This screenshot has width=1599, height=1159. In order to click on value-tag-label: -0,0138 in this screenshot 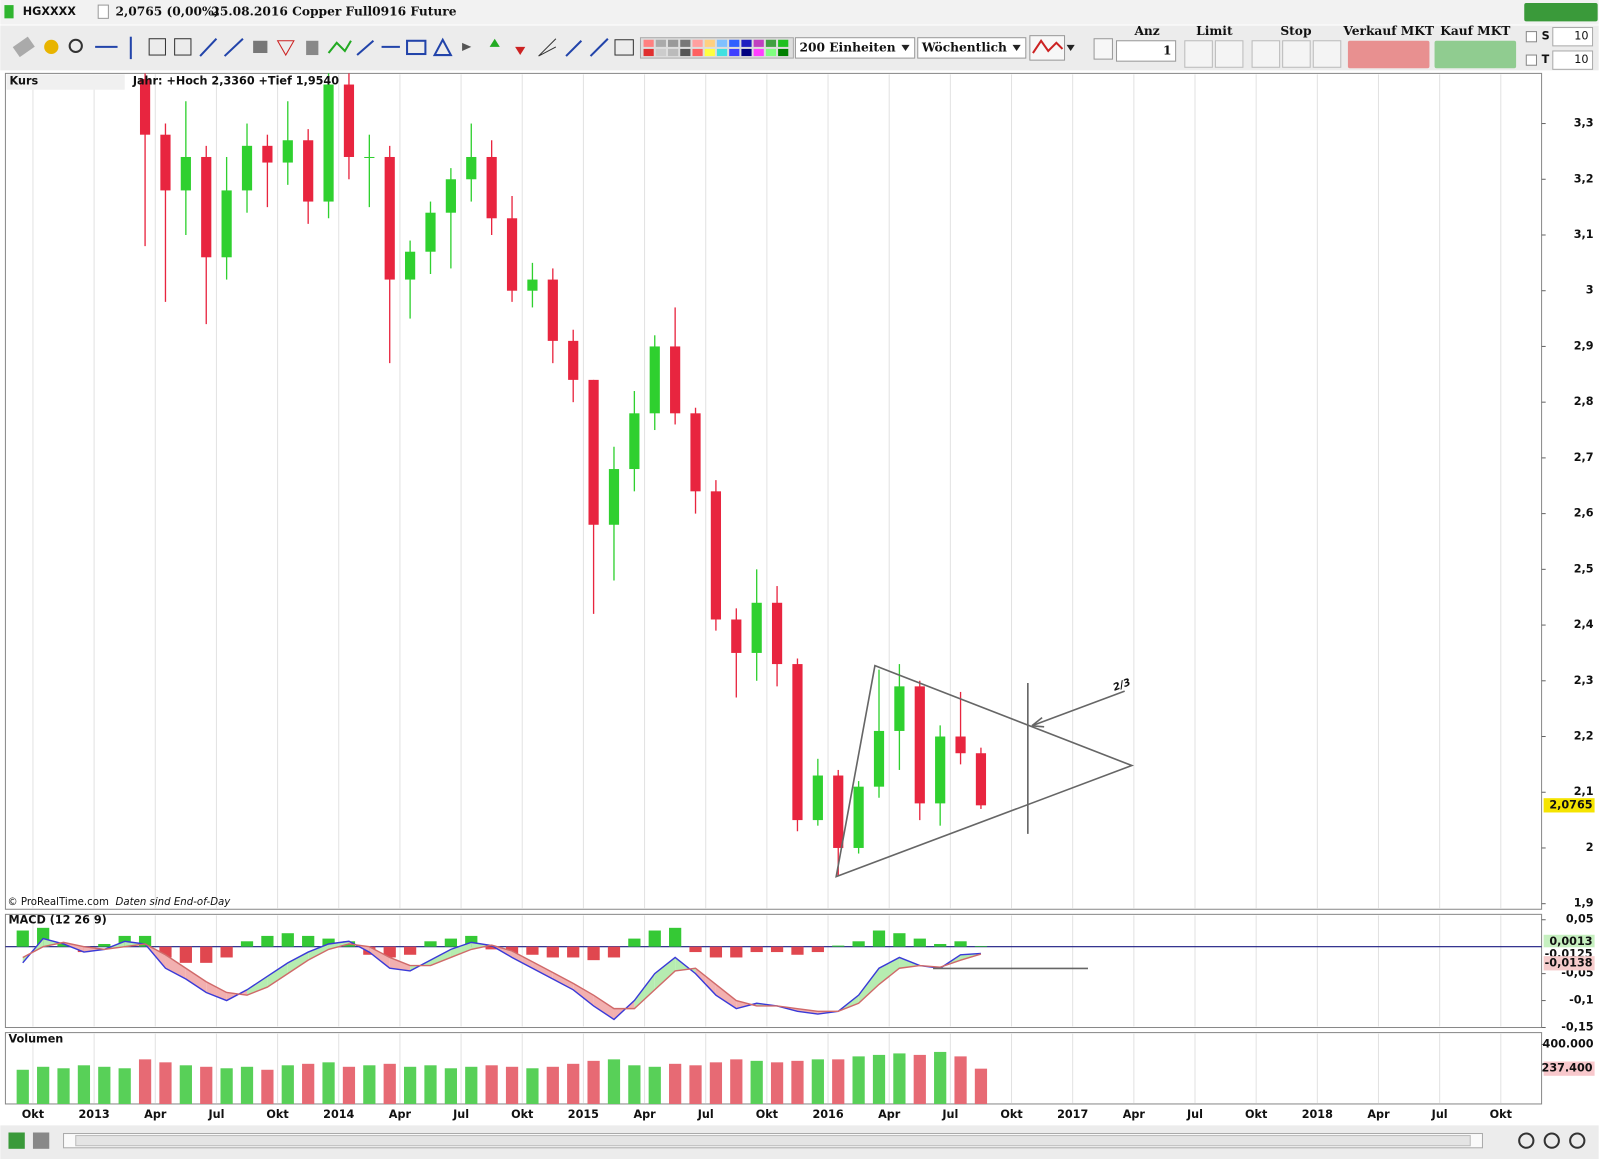, I will do `click(1569, 962)`.